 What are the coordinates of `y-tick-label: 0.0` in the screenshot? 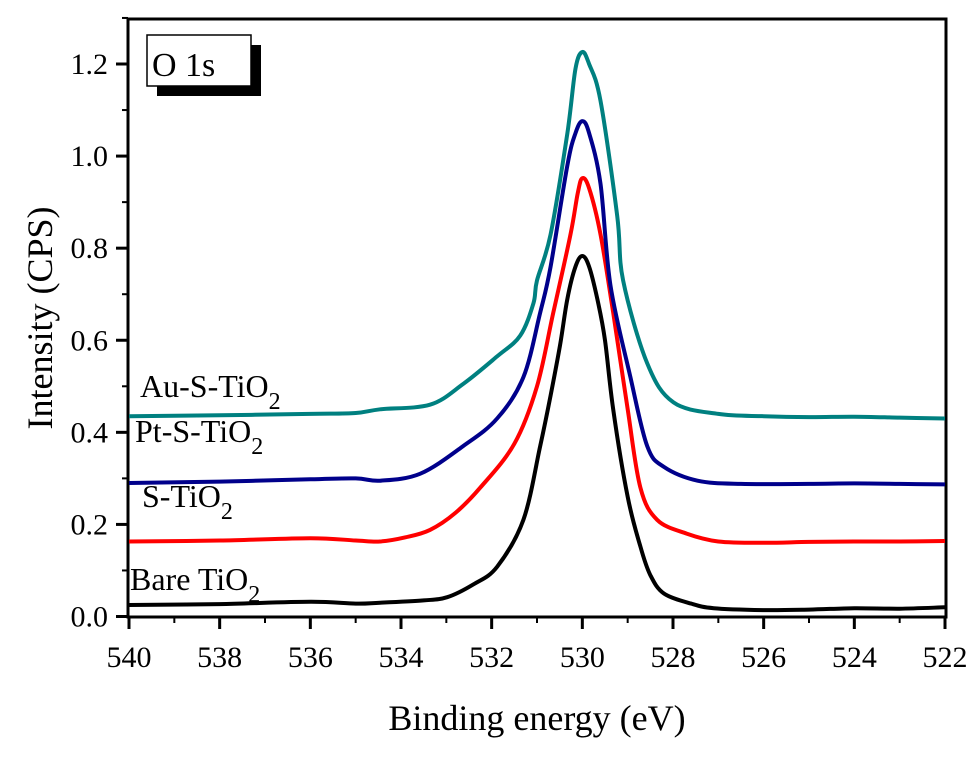 It's located at (90, 617).